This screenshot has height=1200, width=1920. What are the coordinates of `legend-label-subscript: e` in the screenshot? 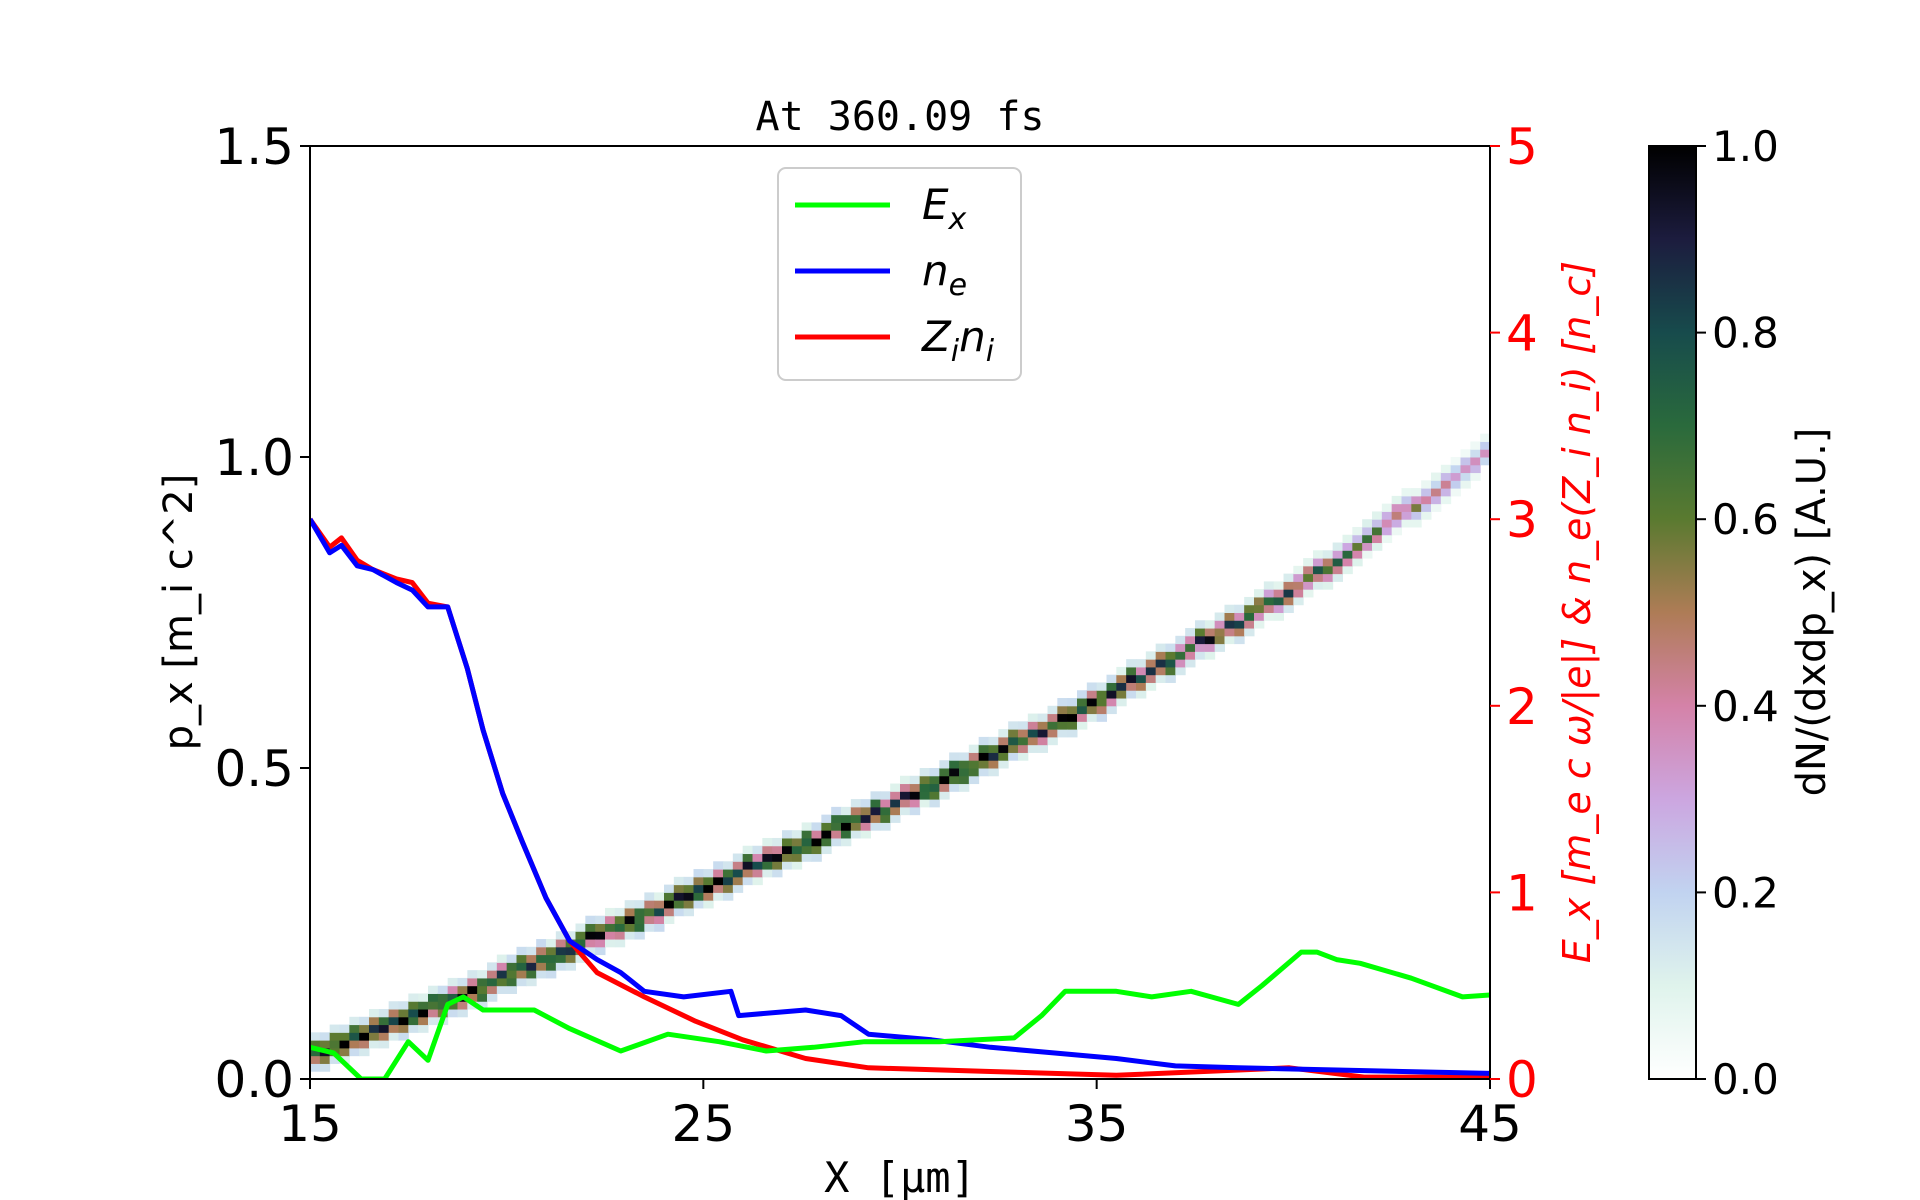 It's located at (958, 285).